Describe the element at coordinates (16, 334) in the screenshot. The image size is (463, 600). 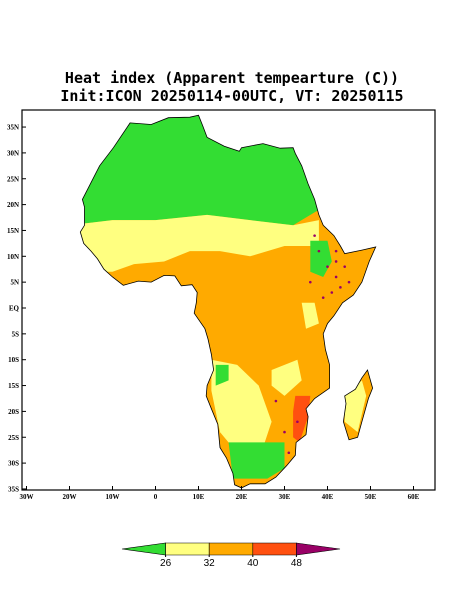
I see `y-tick-label: 5S` at that location.